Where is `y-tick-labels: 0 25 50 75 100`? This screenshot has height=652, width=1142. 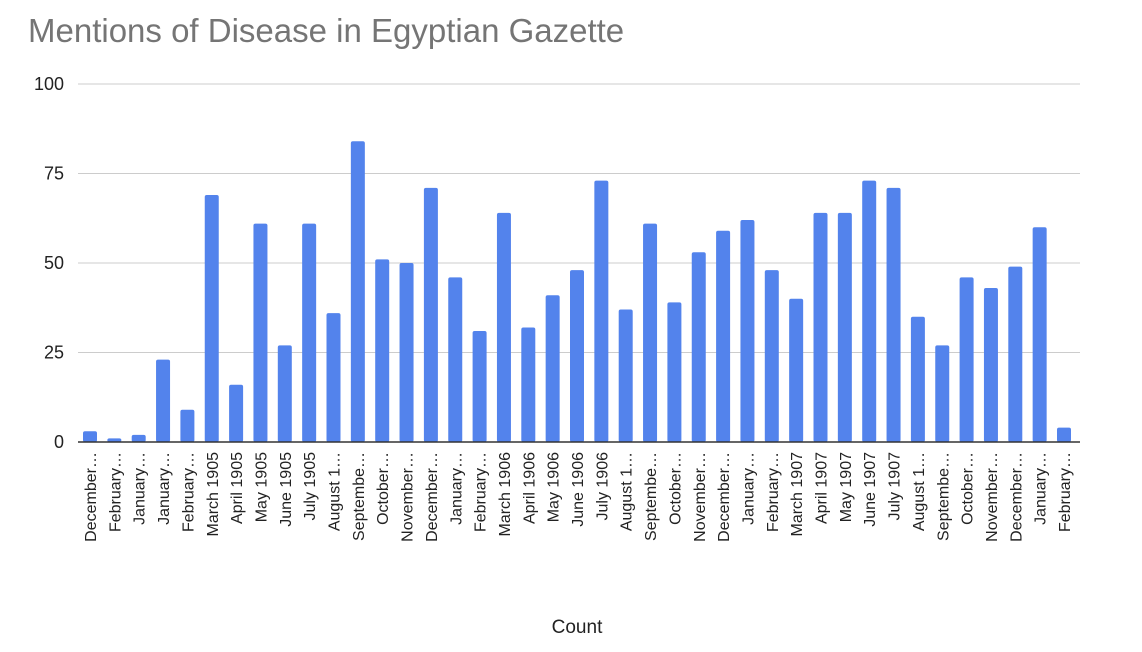
y-tick-labels: 0 25 50 75 100 is located at coordinates (49, 263).